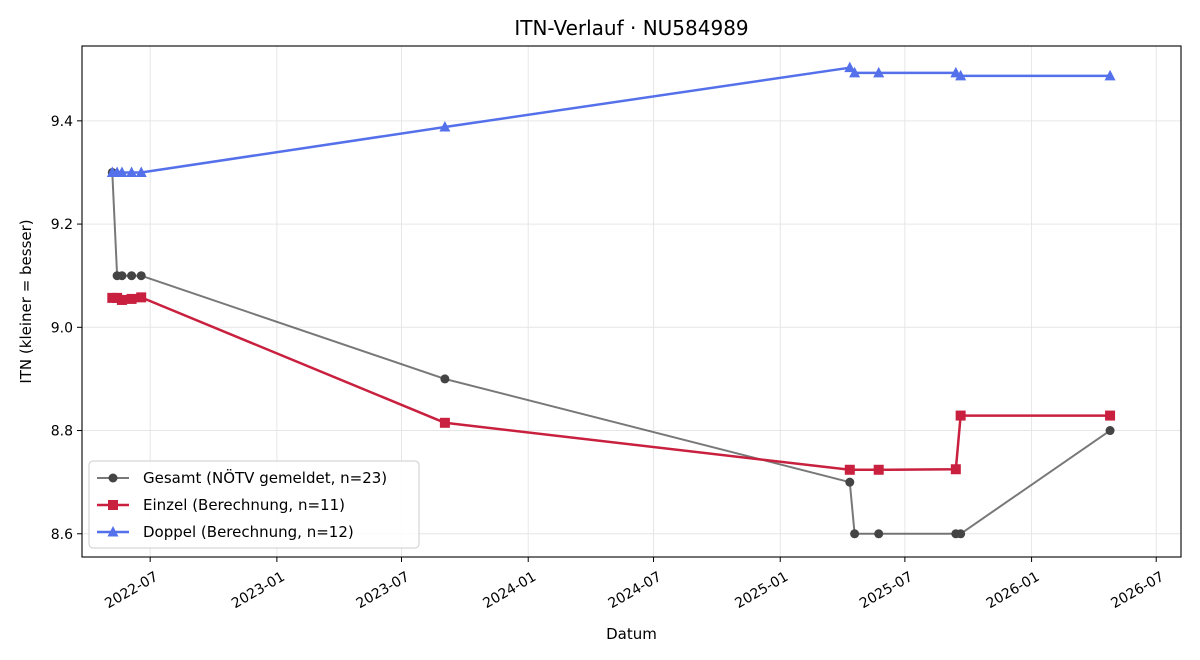 Image resolution: width=1200 pixels, height=660 pixels. I want to click on y-tick-label: 8.8, so click(62, 432).